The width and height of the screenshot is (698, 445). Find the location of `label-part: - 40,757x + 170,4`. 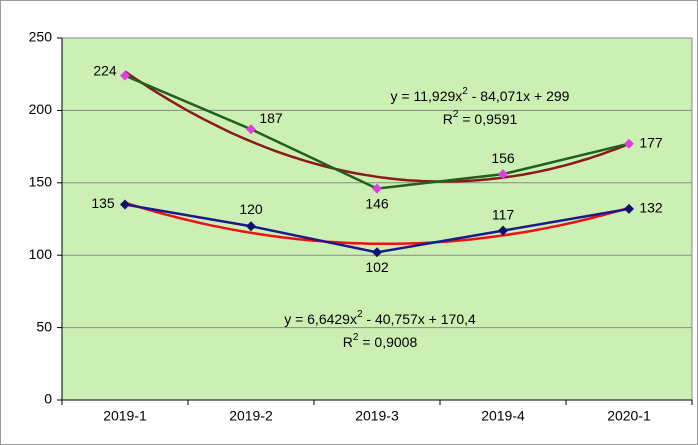

label-part: - 40,757x + 170,4 is located at coordinates (419, 319).